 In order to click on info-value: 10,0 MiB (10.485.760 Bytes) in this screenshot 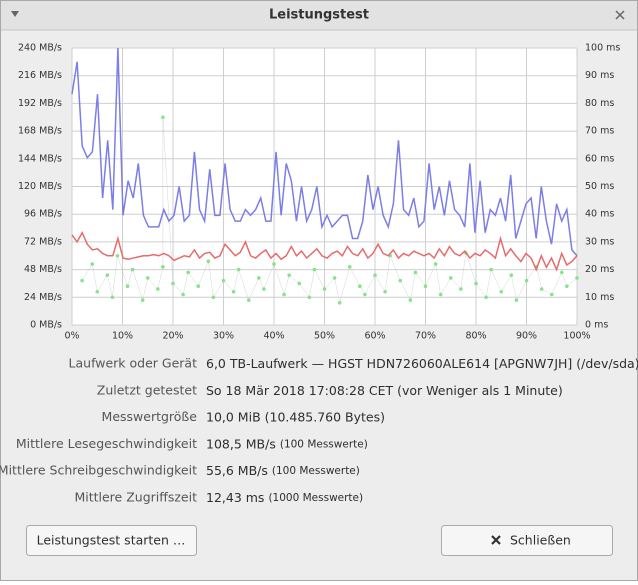, I will do `click(295, 416)`.